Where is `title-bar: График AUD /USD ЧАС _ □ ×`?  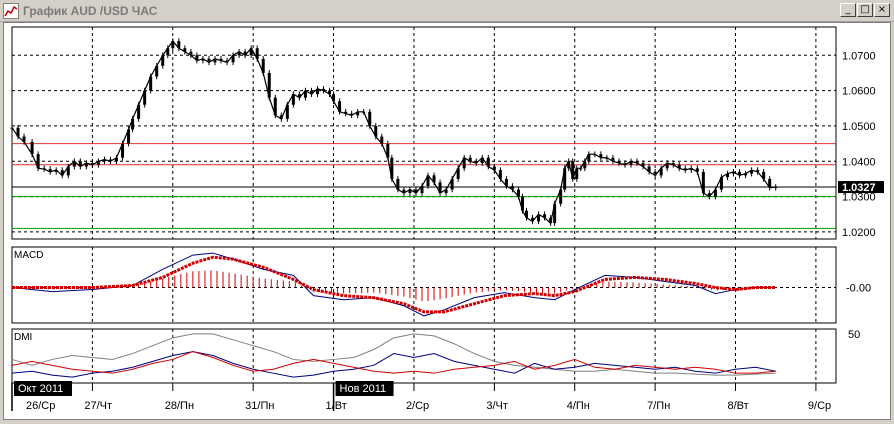 title-bar: График AUD /USD ЧАС _ □ × is located at coordinates (447, 11).